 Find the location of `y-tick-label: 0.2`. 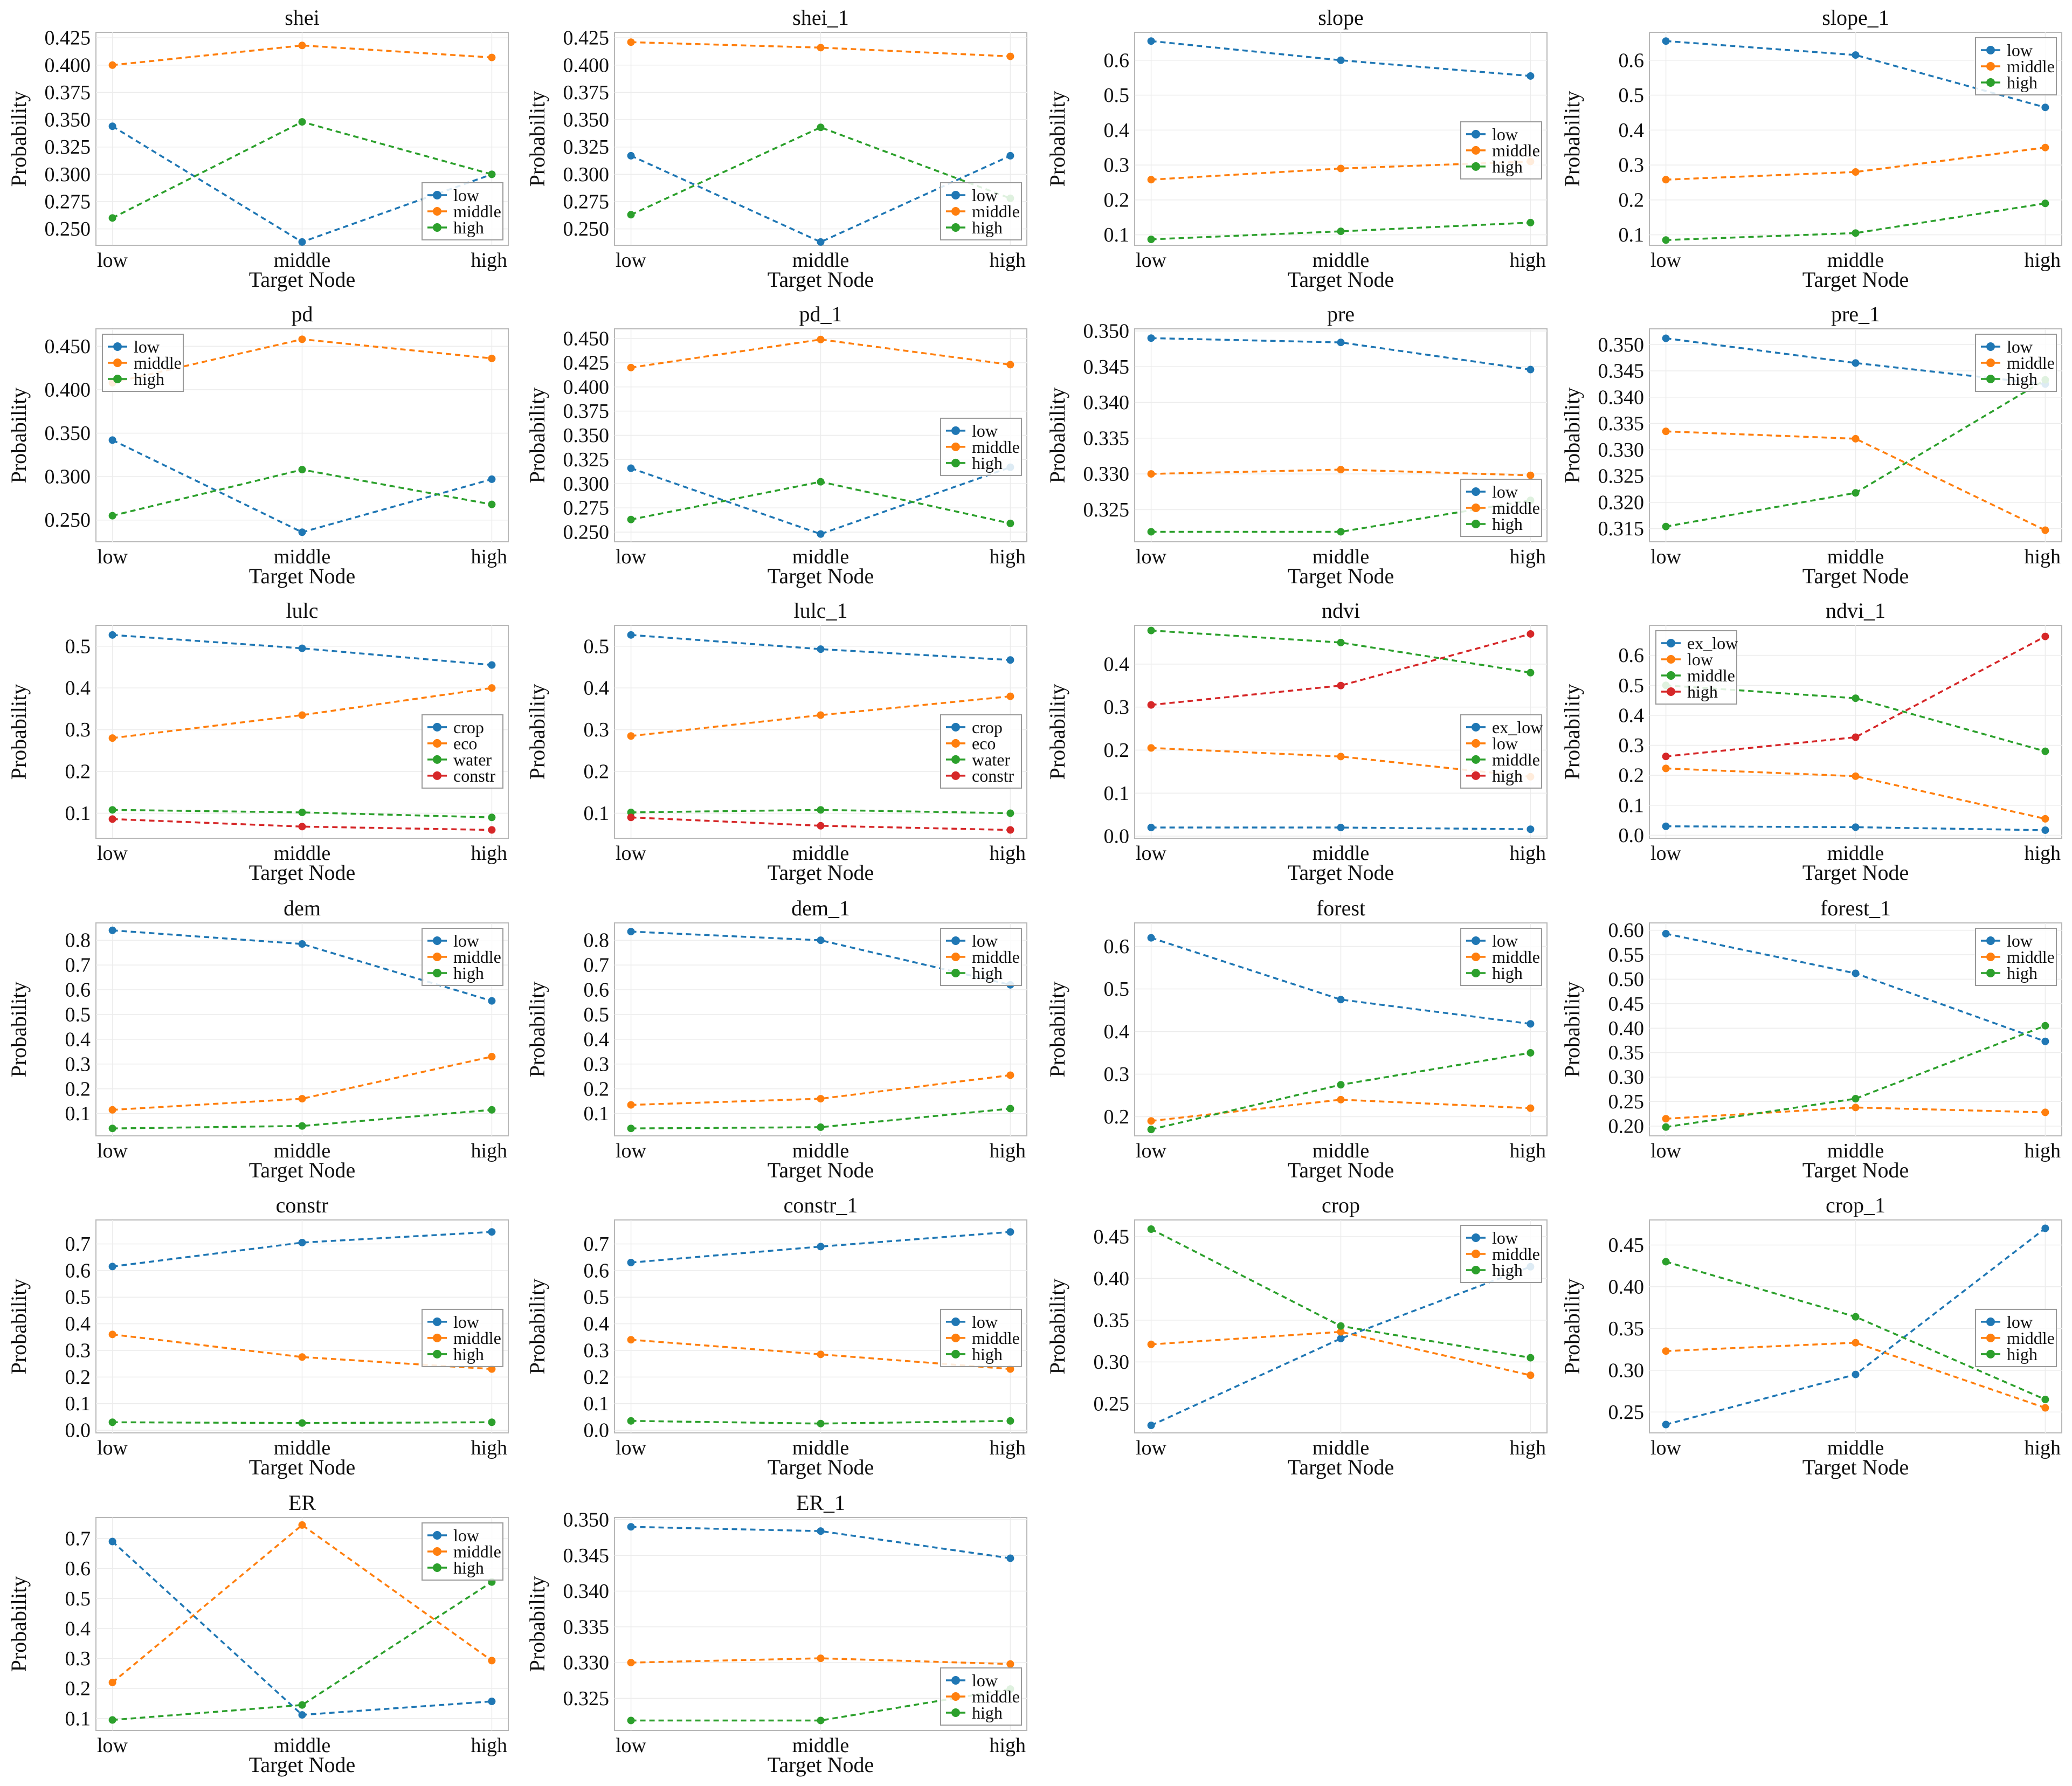

y-tick-label: 0.2 is located at coordinates (78, 1689).